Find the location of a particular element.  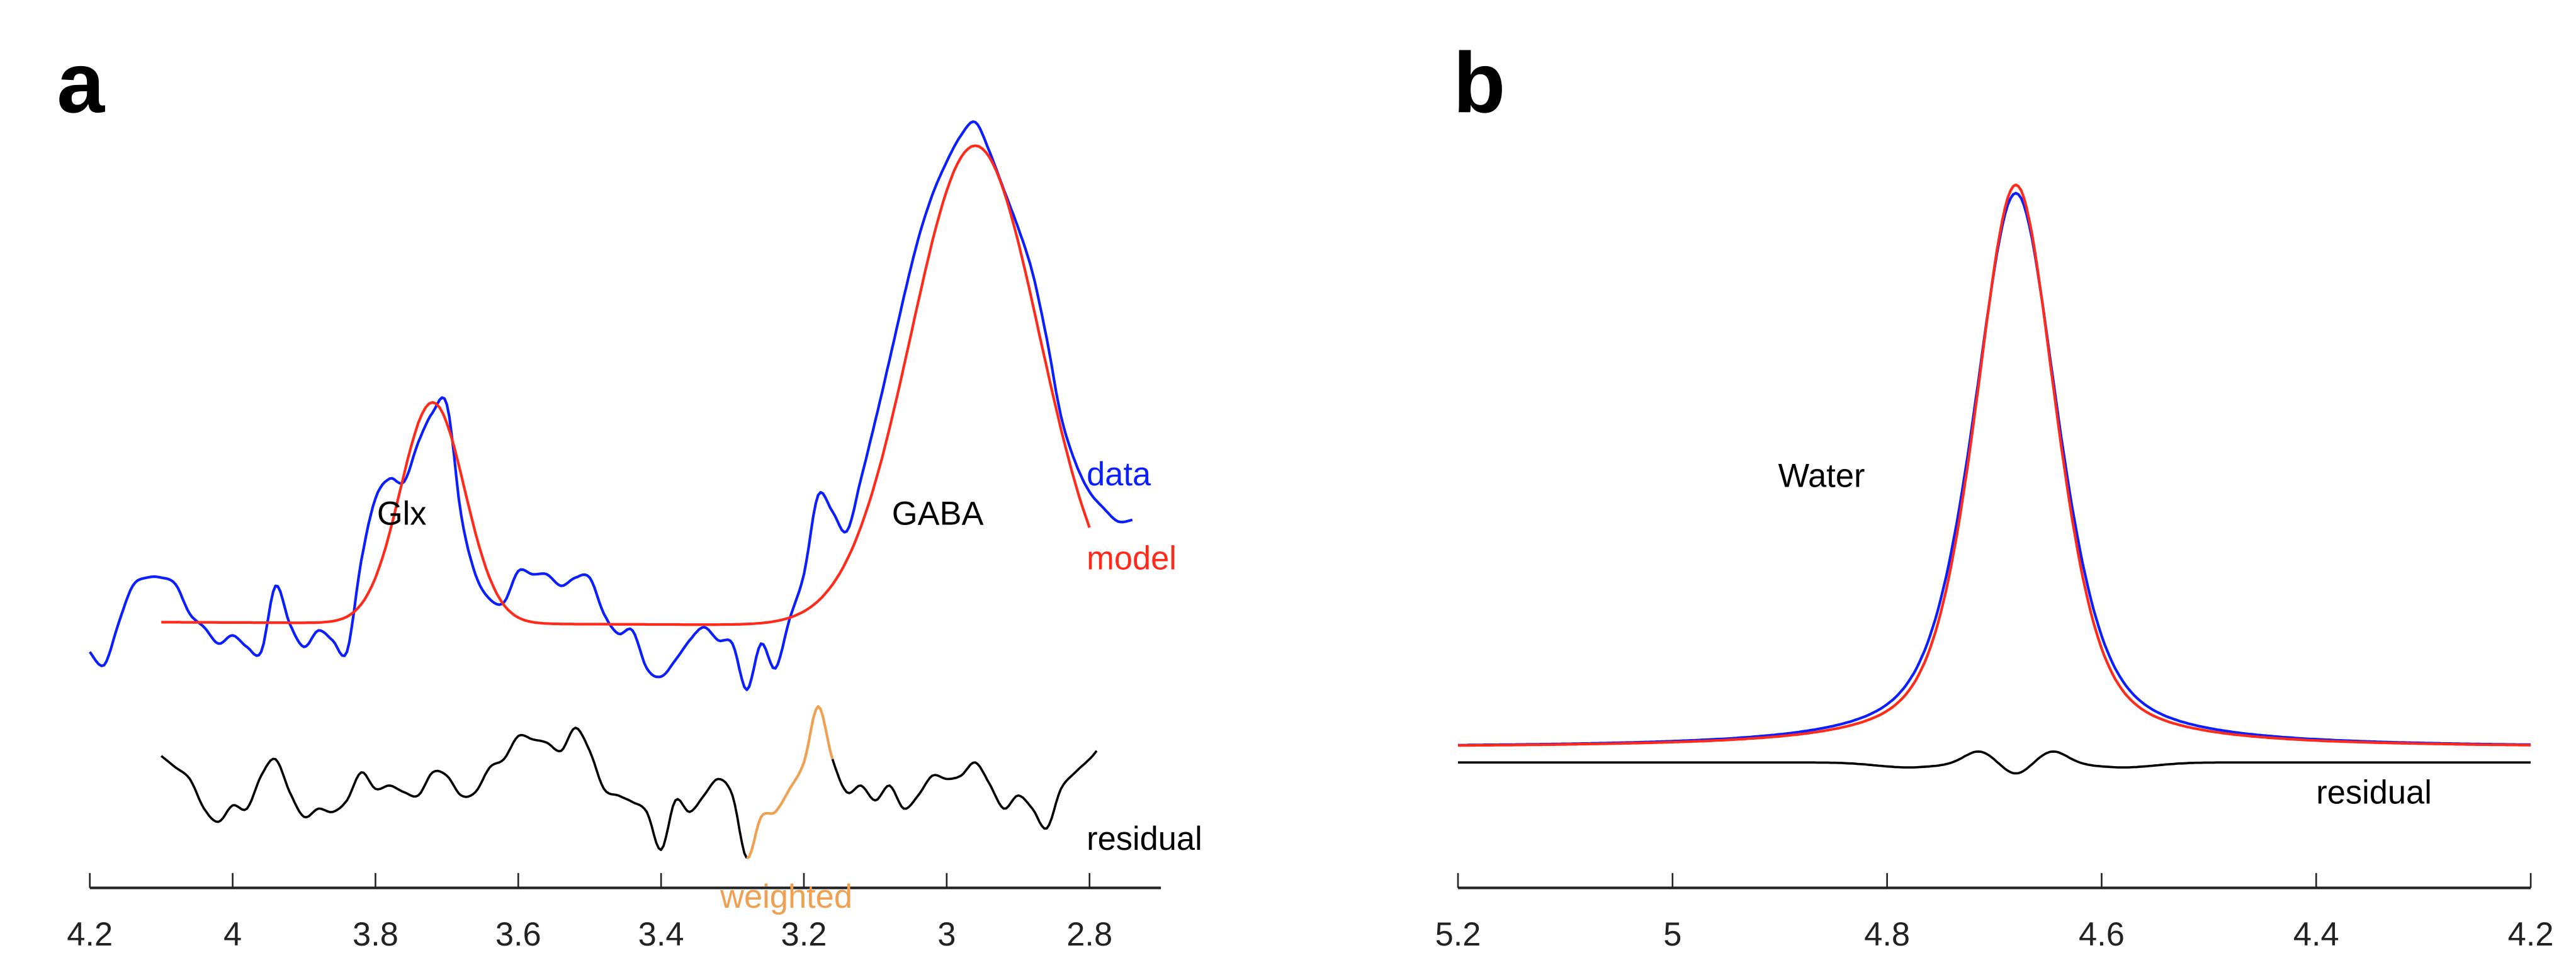

water-label: Water is located at coordinates (1821, 476).